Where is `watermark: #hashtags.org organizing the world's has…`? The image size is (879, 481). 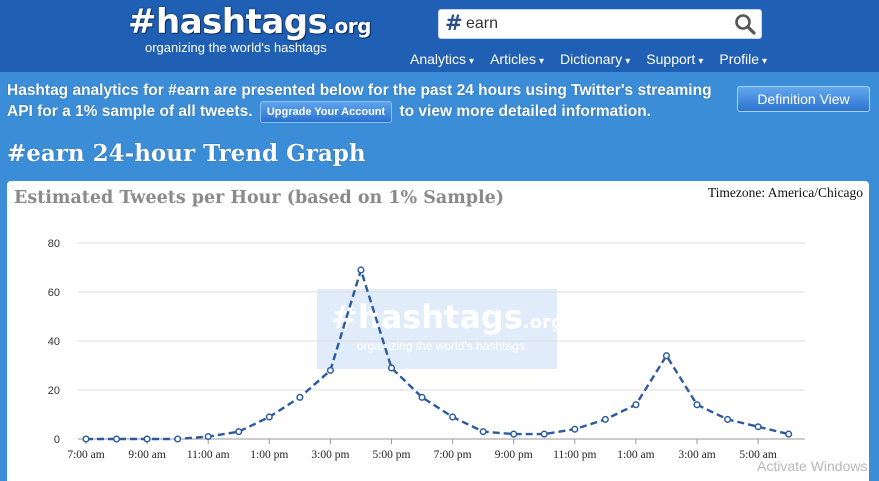 watermark: #hashtags.org organizing the world's has… is located at coordinates (440, 329).